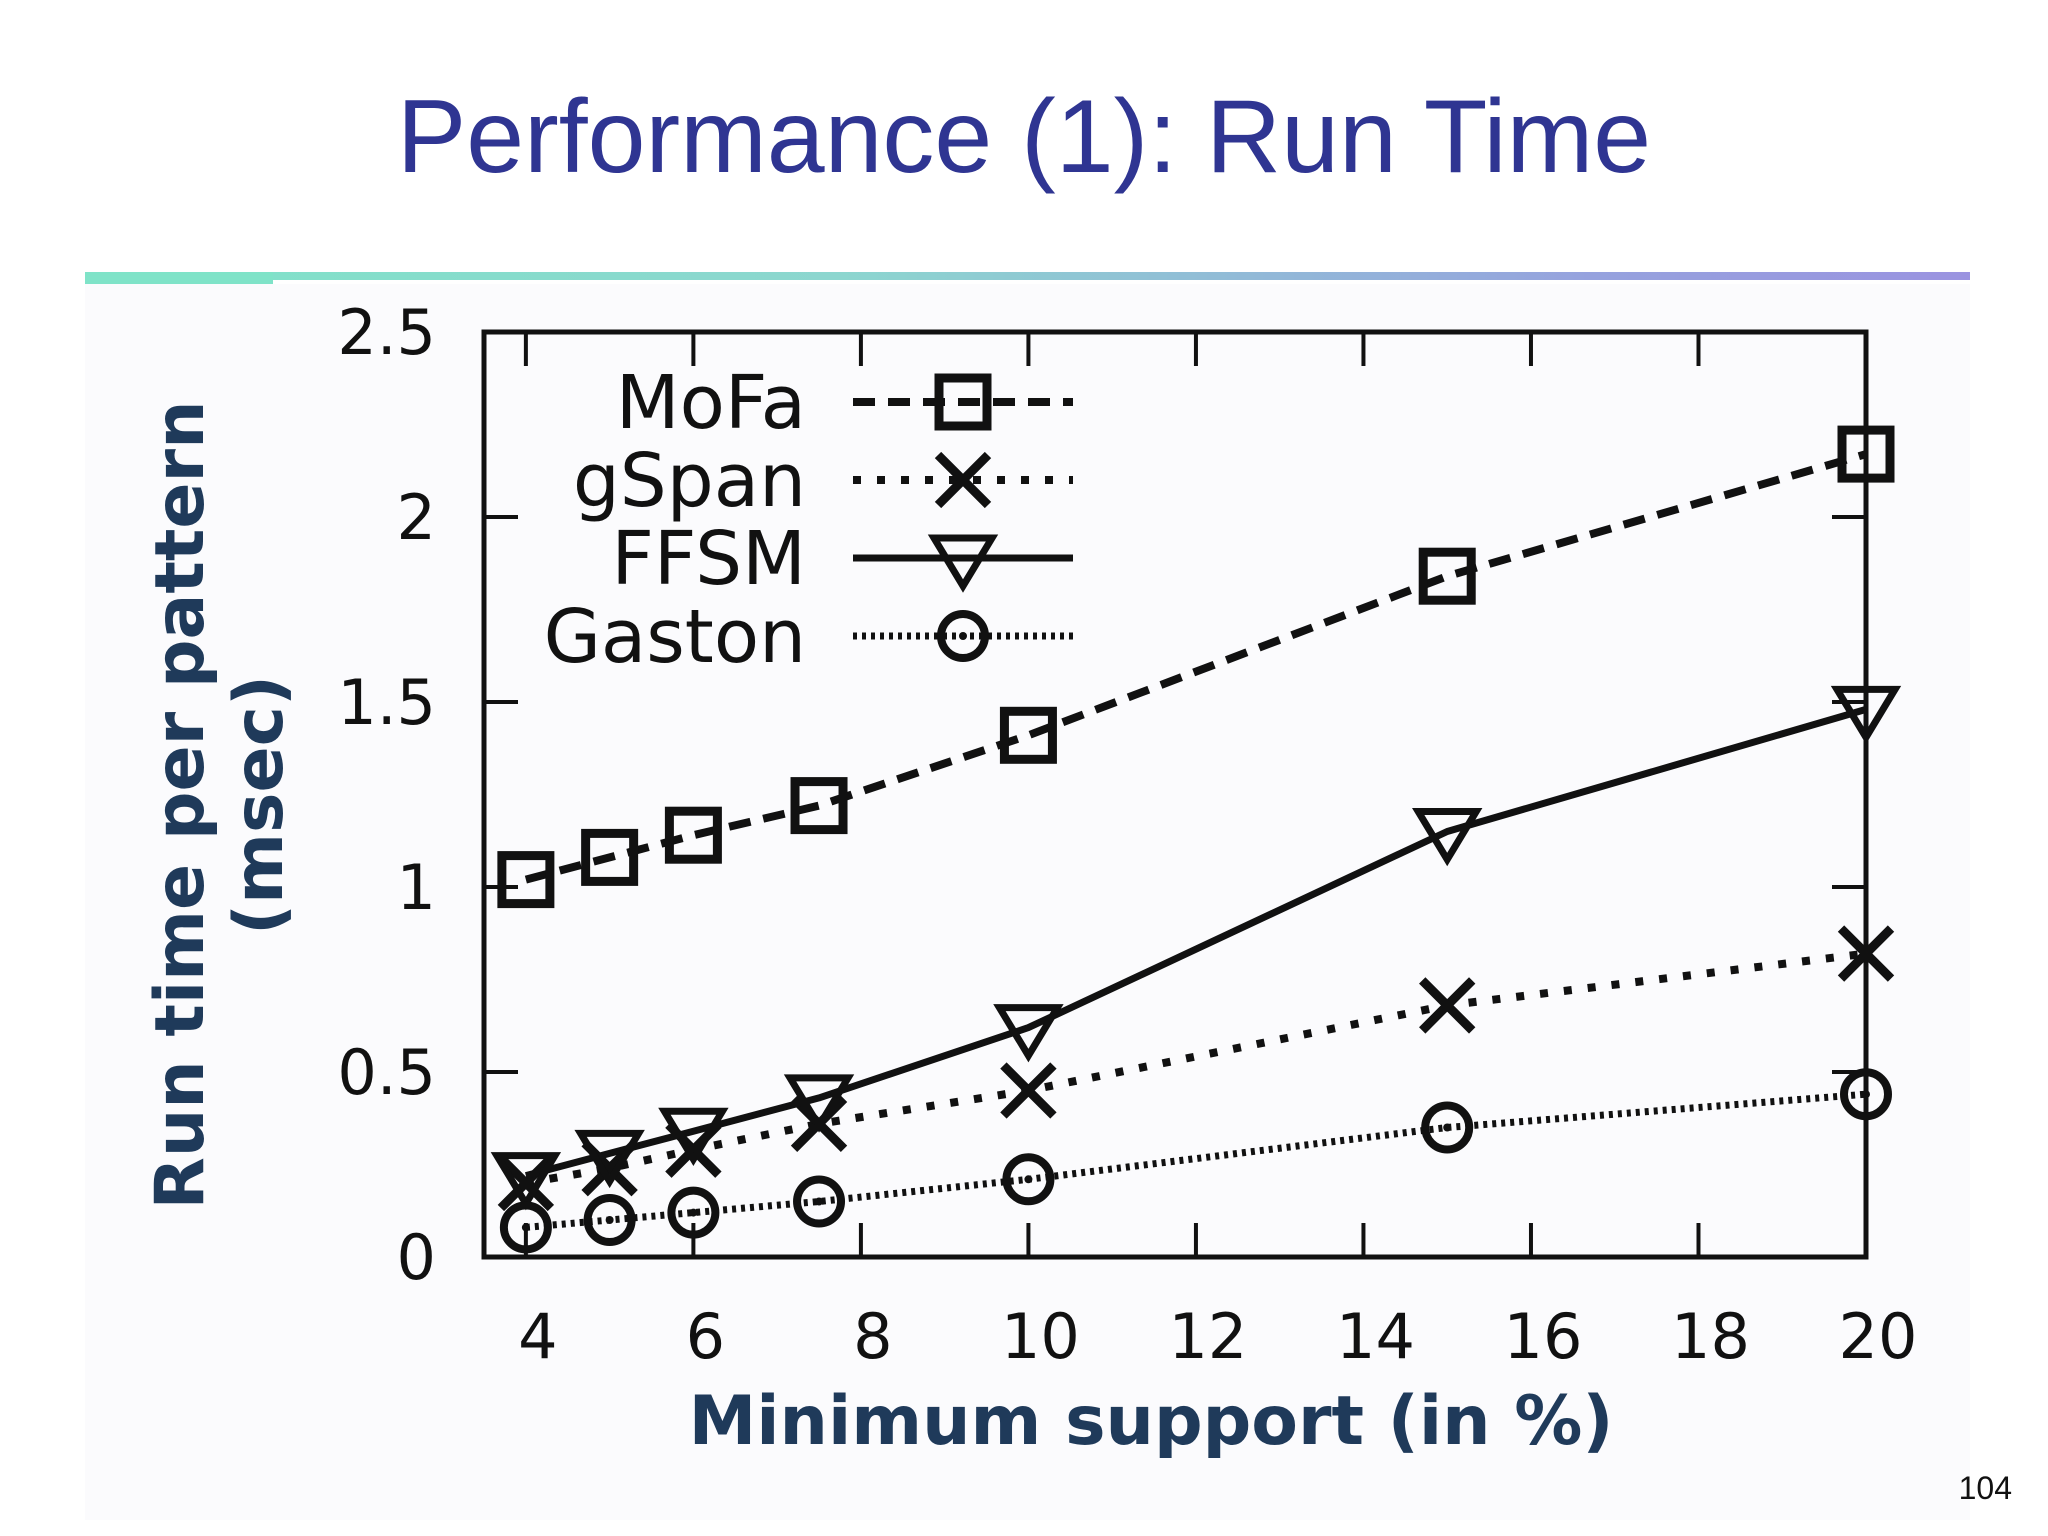 This screenshot has height=1536, width=2048. I want to click on y-tick-label: 0.5, so click(386, 1072).